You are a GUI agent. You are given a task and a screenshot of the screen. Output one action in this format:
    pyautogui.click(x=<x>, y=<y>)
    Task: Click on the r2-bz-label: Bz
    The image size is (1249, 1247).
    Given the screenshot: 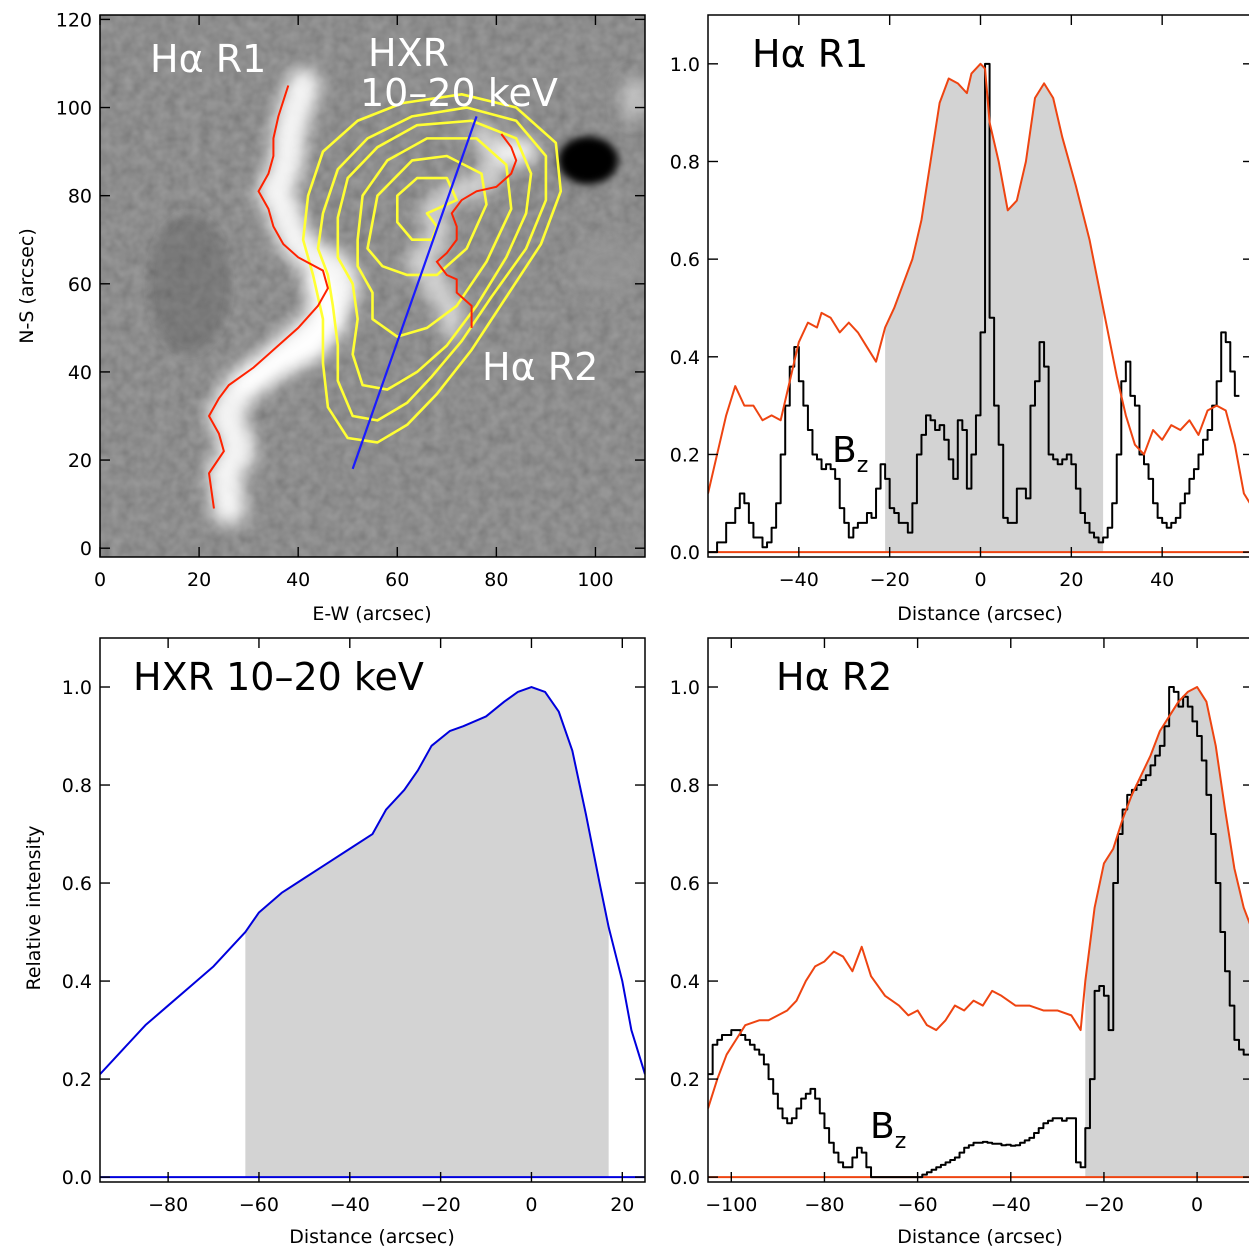 What is the action you would take?
    pyautogui.click(x=888, y=1130)
    